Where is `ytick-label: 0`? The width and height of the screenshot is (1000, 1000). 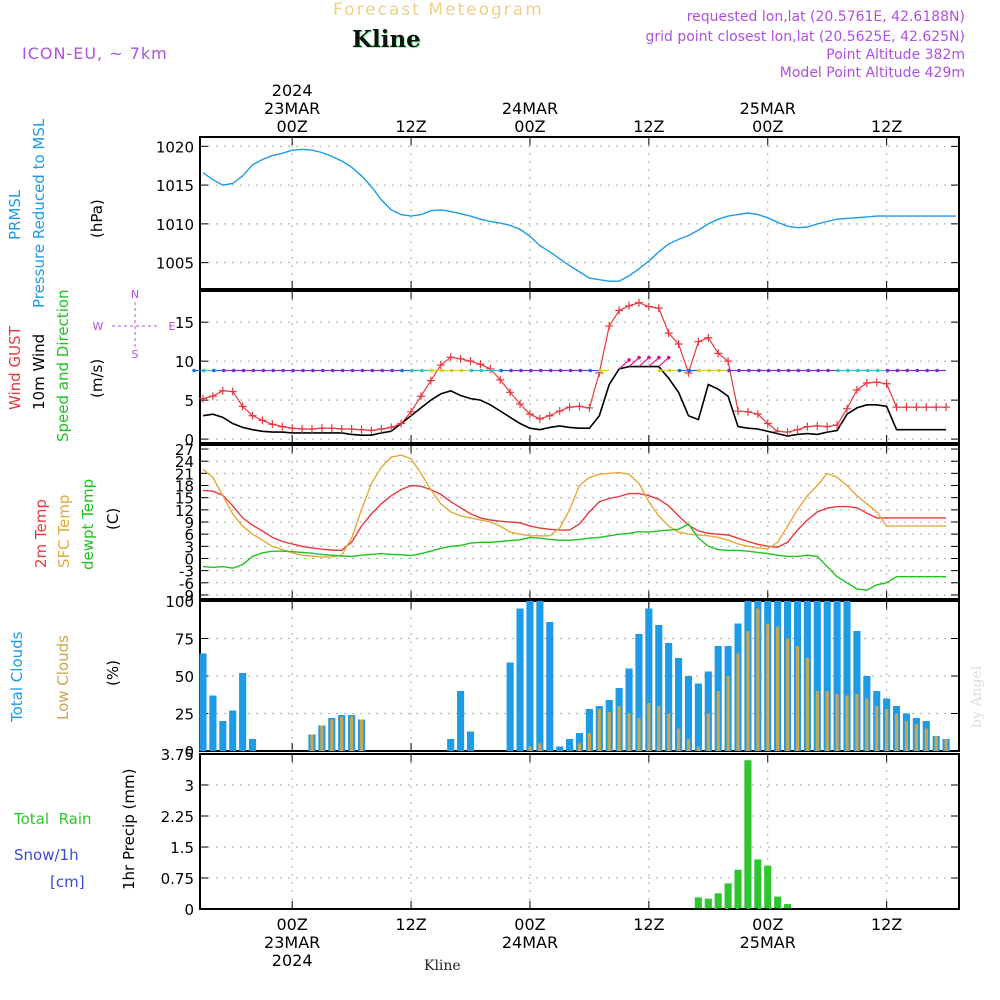
ytick-label: 0 is located at coordinates (189, 910).